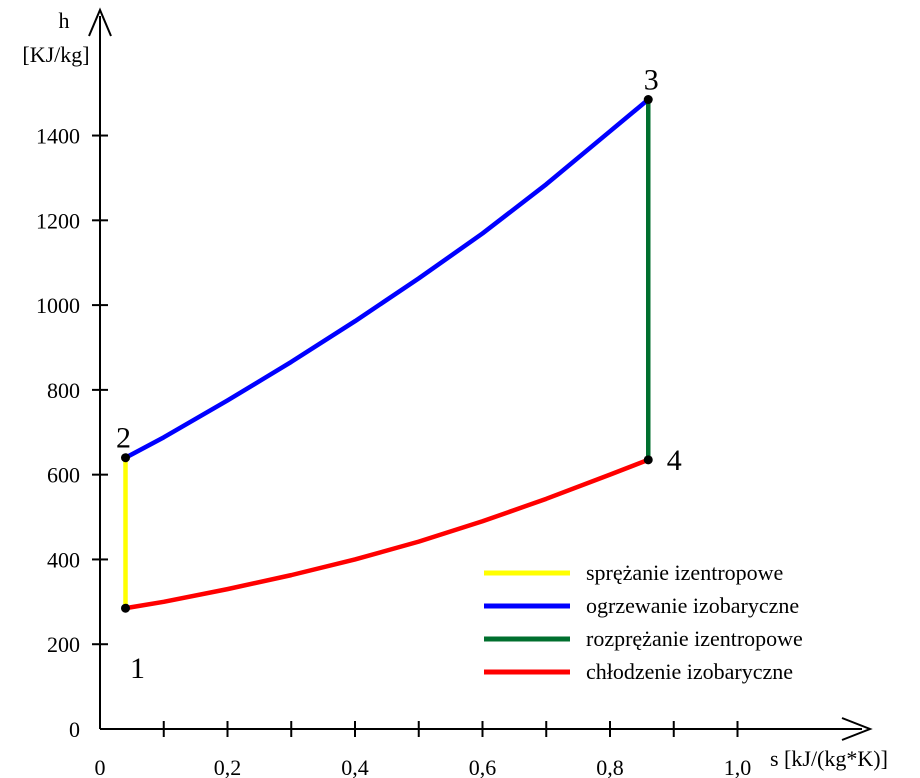 Image resolution: width=920 pixels, height=778 pixels. I want to click on legend-label-3: rozprężanie izentropowe, so click(694, 638).